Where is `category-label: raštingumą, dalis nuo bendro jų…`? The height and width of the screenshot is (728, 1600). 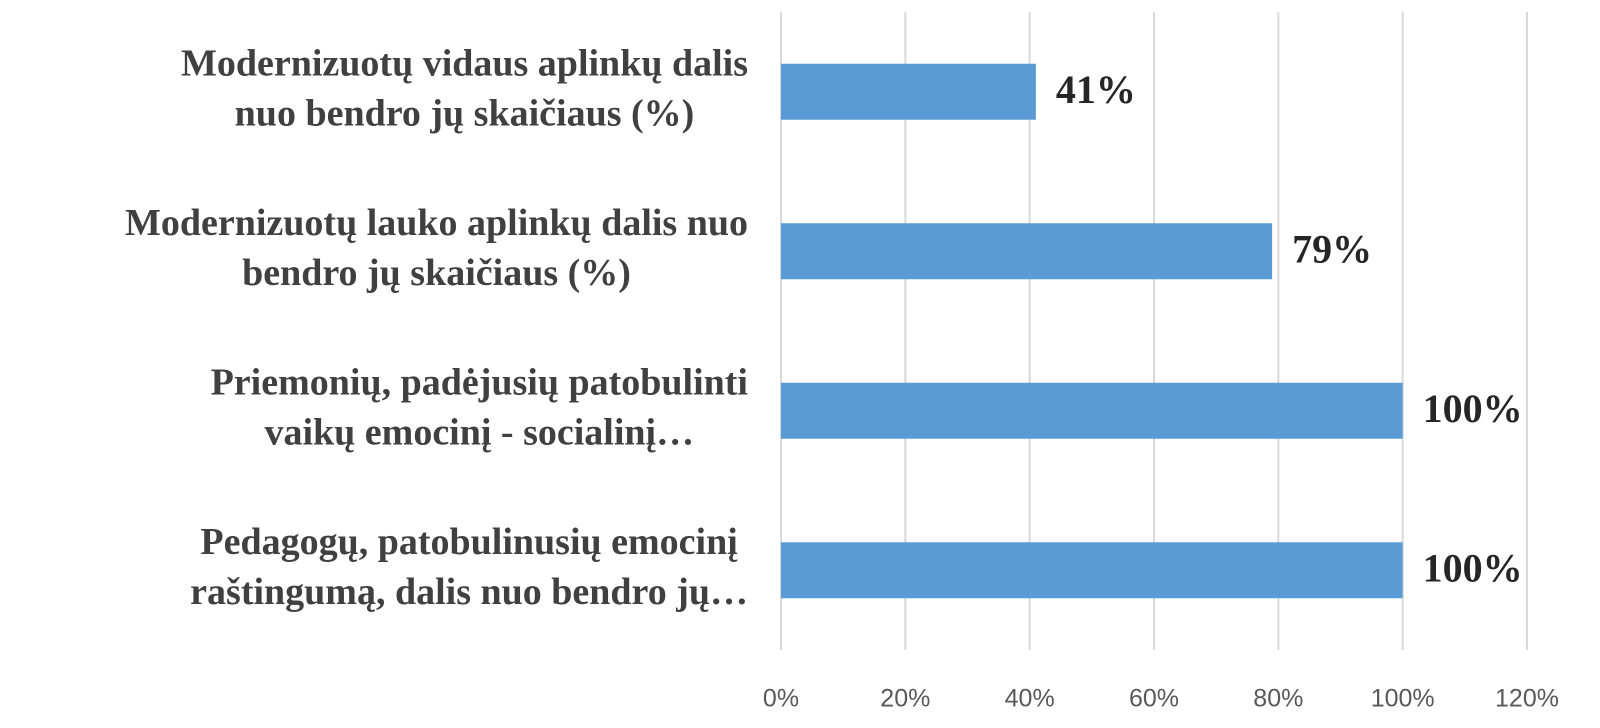
category-label: raštingumą, dalis nuo bendro jų… is located at coordinates (469, 592).